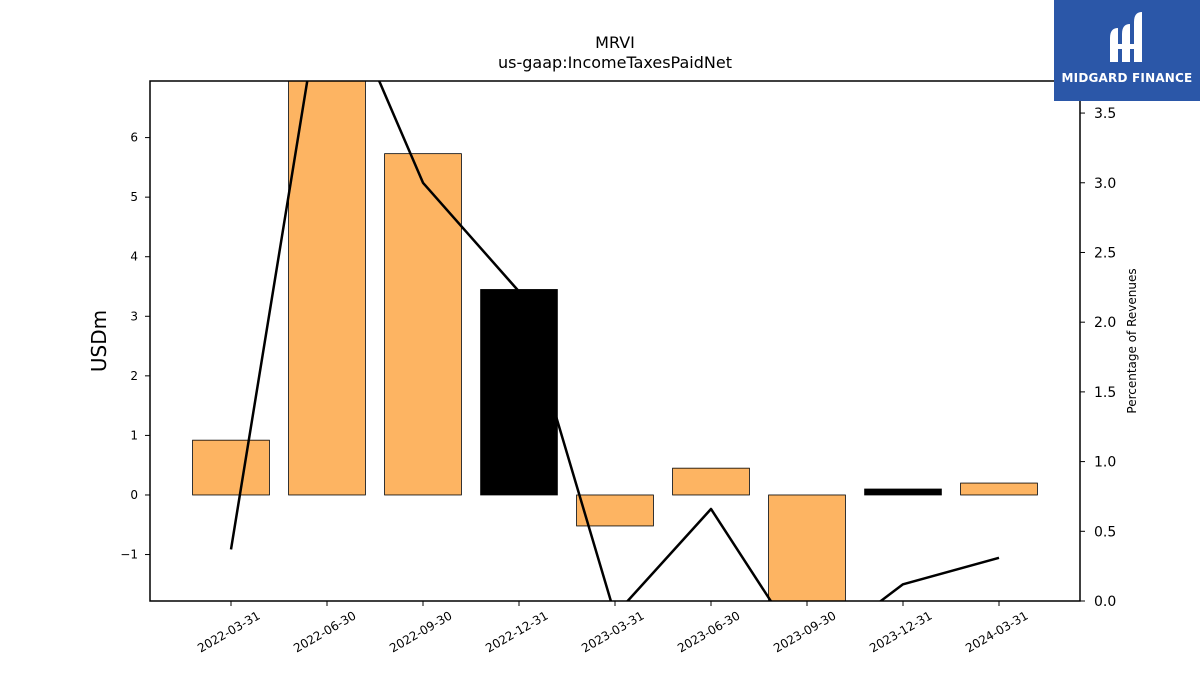  Describe the element at coordinates (324, 631) in the screenshot. I see `x-tick-label: 2022-06-30` at that location.